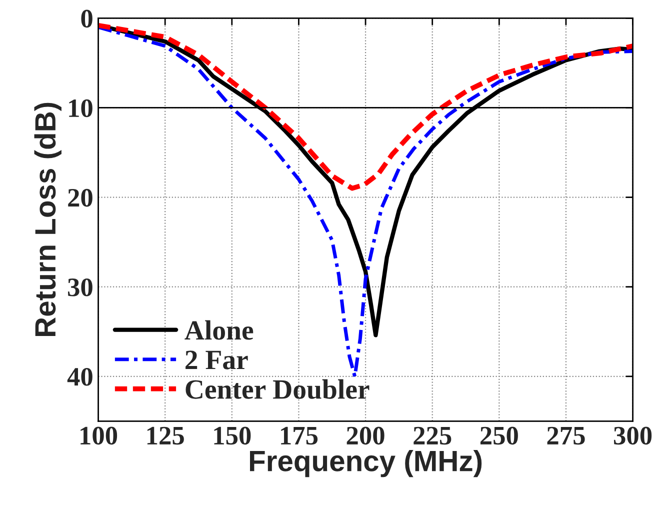 The width and height of the screenshot is (664, 505). I want to click on x-axis-title: Frequency (MHz), so click(366, 464).